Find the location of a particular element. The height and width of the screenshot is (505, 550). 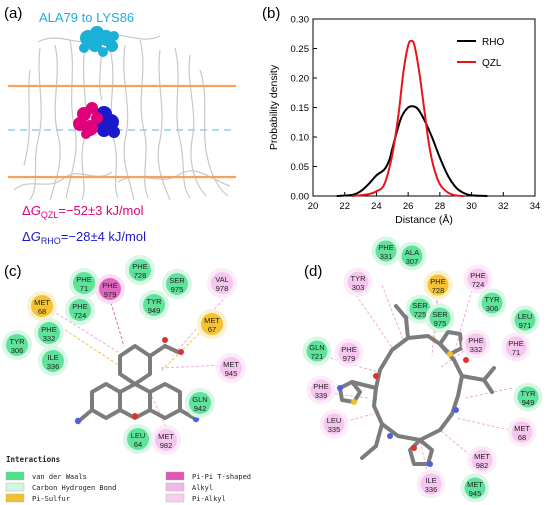

panel-d-macrocycle-structure is located at coordinates (417, 385).